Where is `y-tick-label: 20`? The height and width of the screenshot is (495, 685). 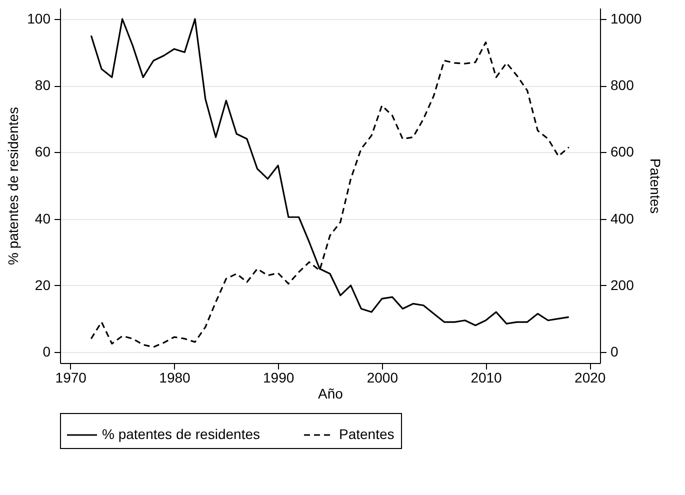
y-tick-label: 20 is located at coordinates (42, 284).